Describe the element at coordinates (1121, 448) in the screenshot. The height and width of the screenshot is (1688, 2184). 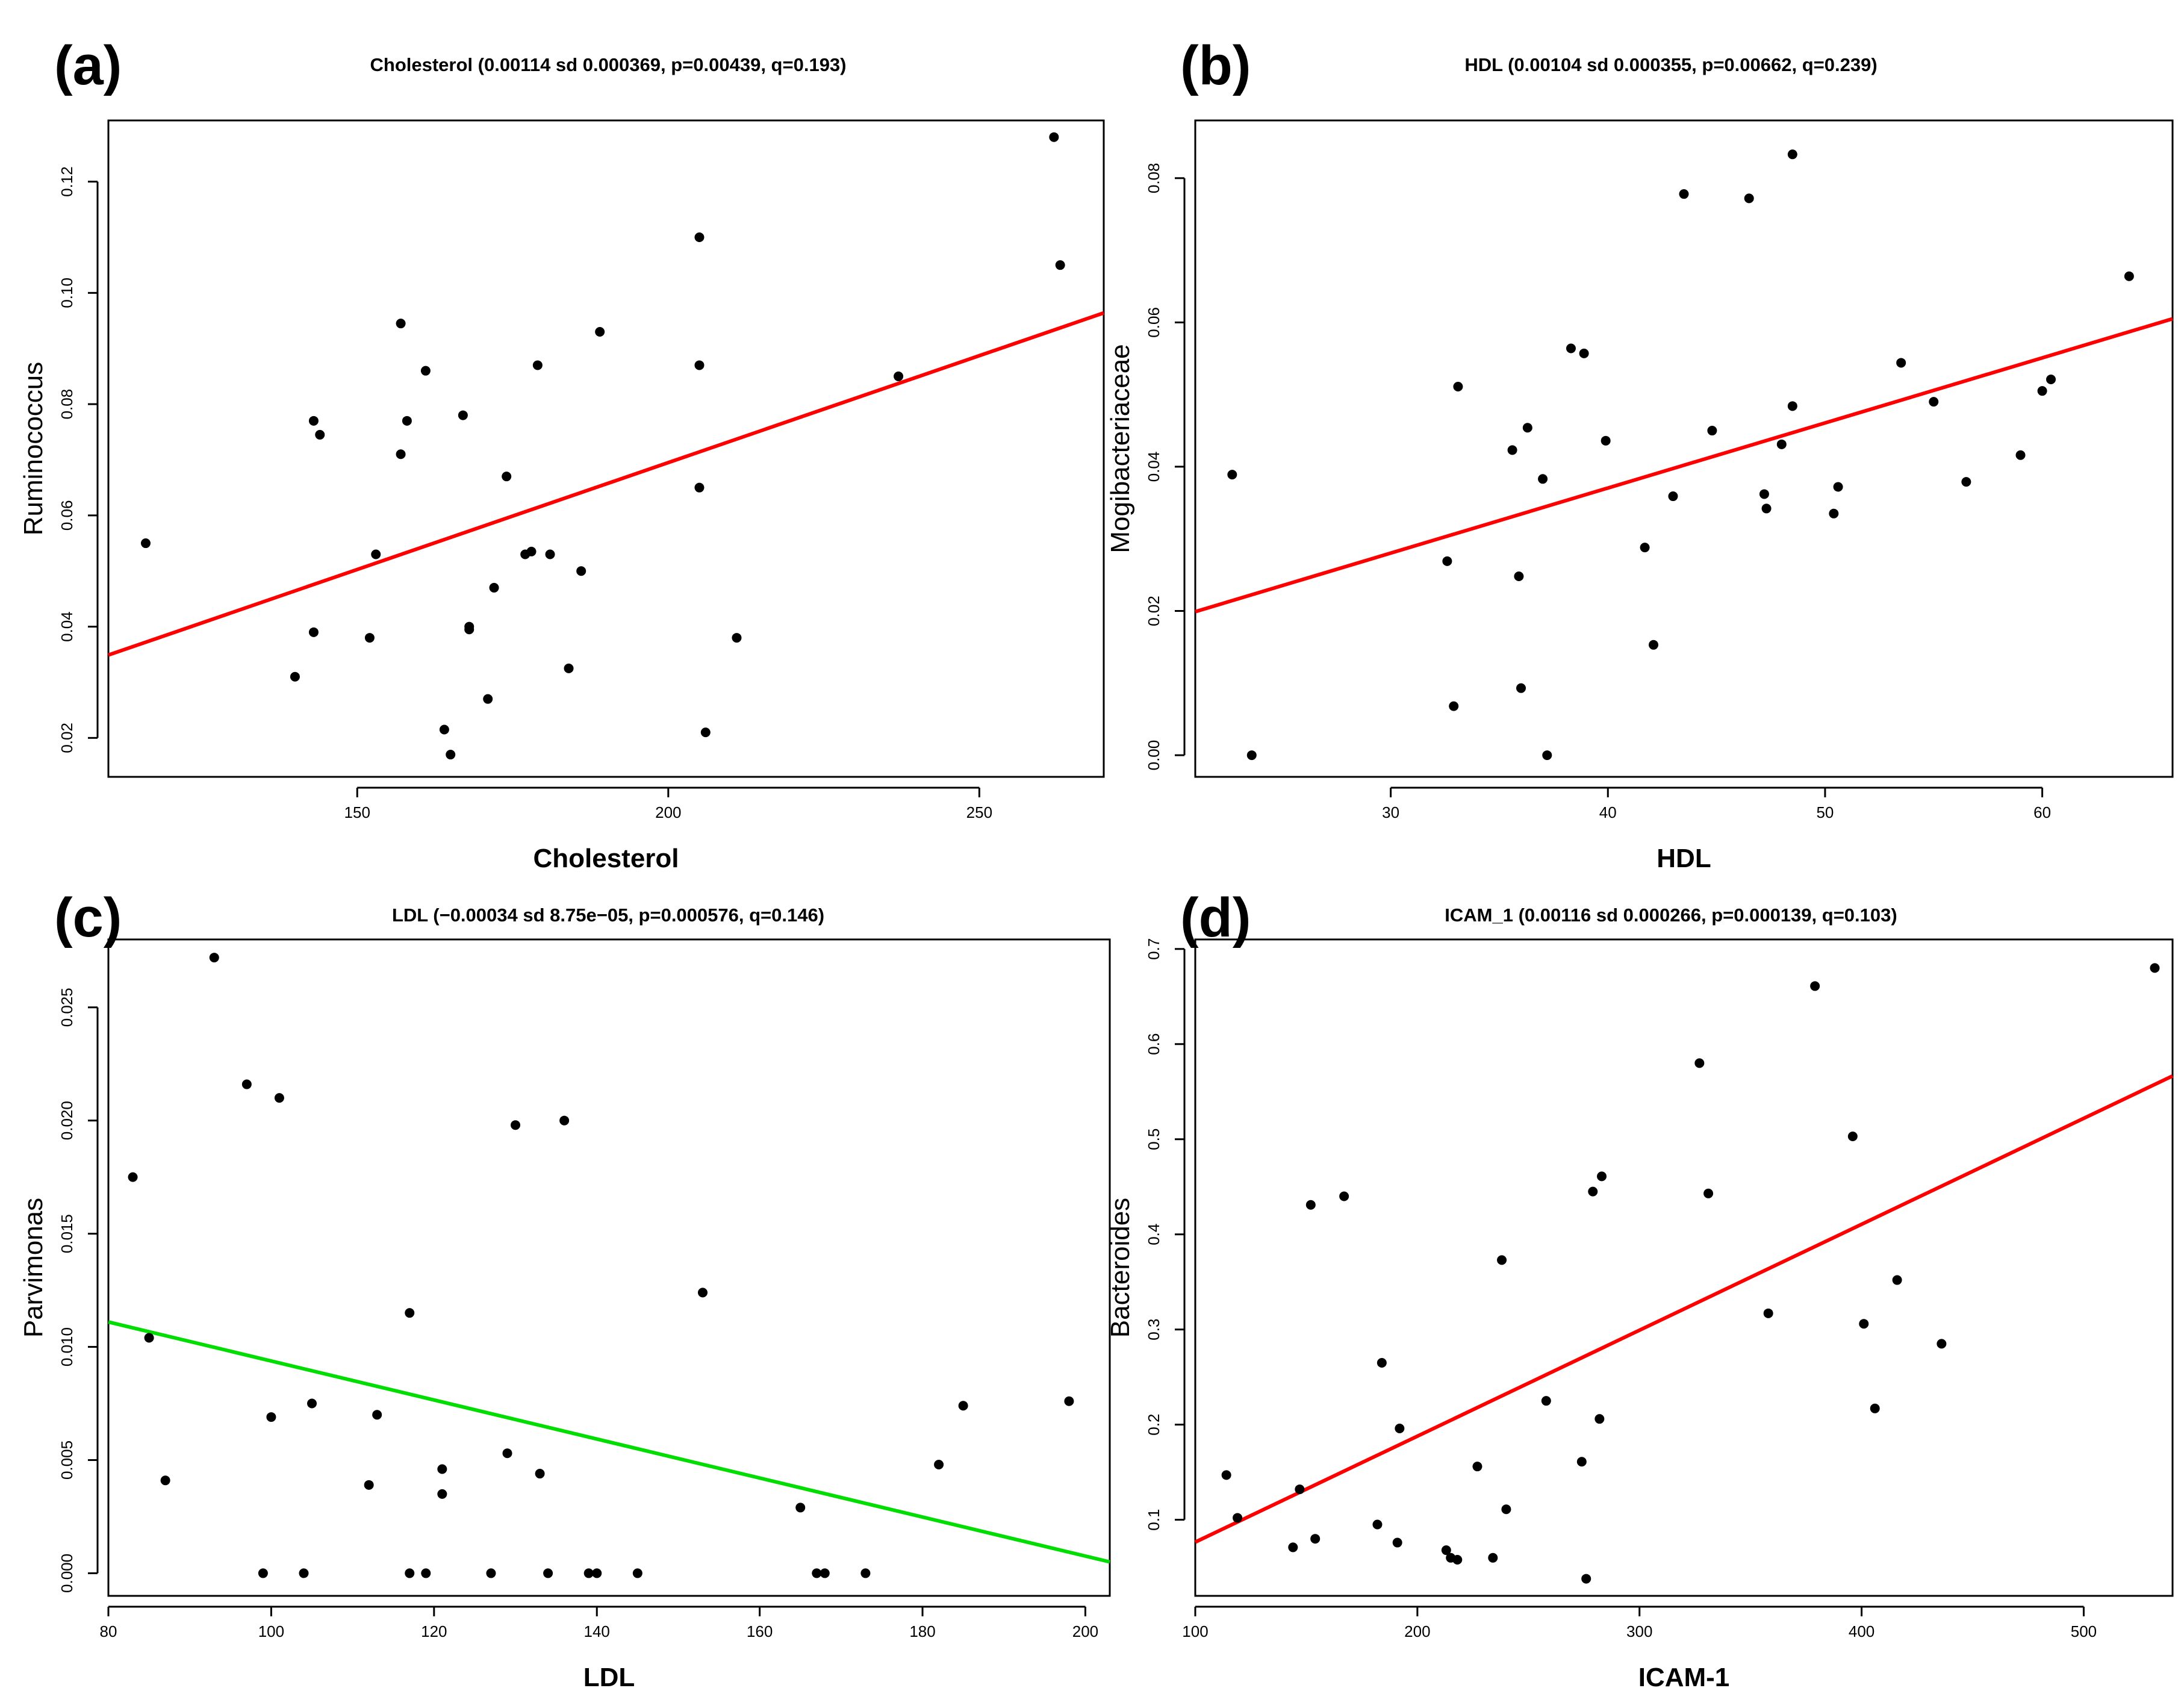
I see `y-axis-label: Mogibacteriaceae` at that location.